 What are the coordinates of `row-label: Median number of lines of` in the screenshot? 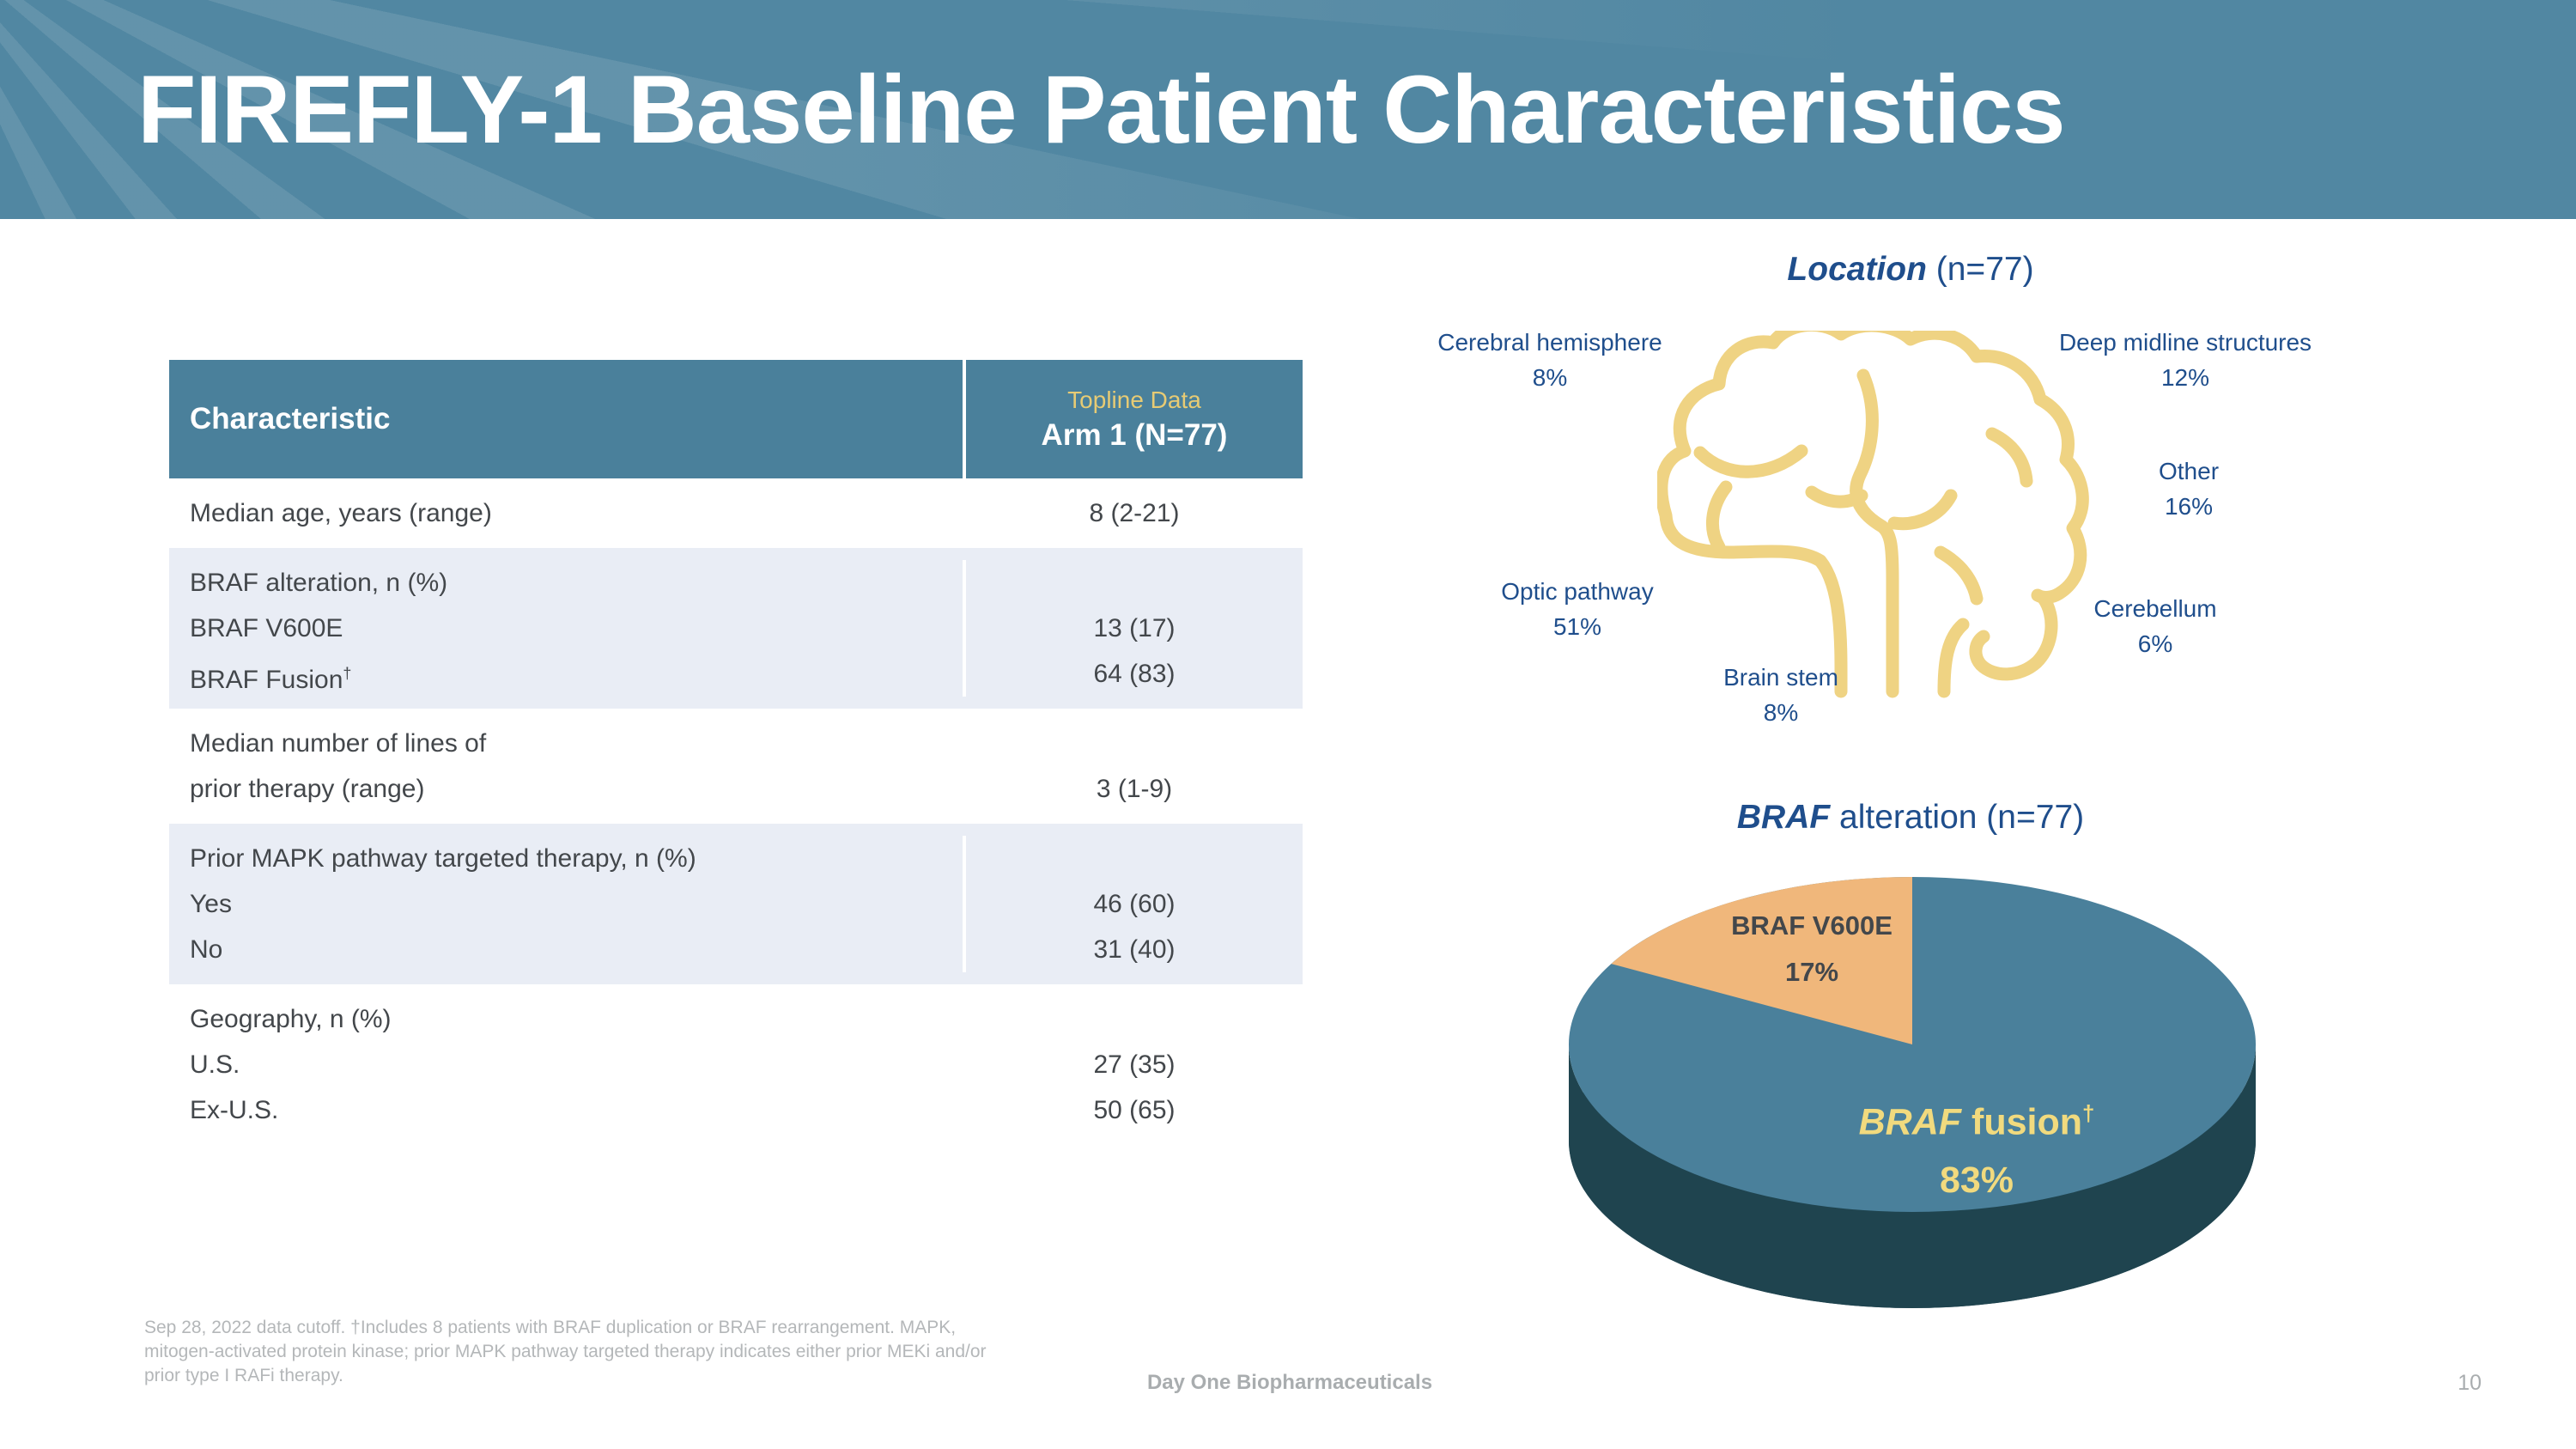 It's located at (338, 743).